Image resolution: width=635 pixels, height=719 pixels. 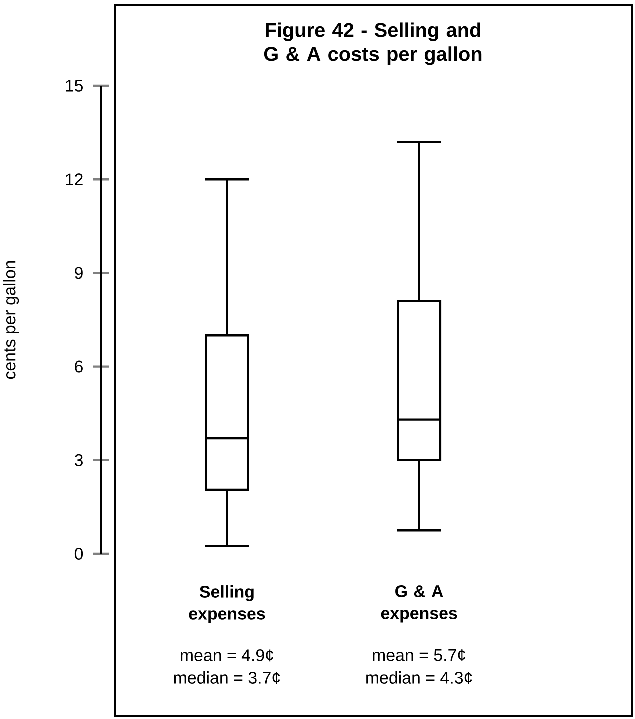 What do you see at coordinates (11, 320) in the screenshot?
I see `y-axis-title: cents per gallon` at bounding box center [11, 320].